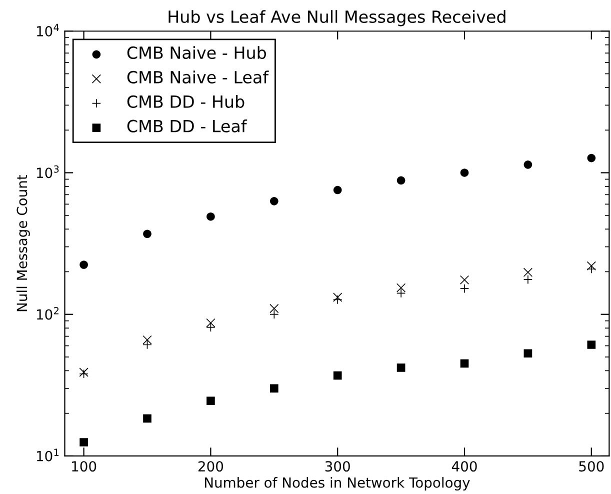 The height and width of the screenshot is (494, 611). What do you see at coordinates (337, 18) in the screenshot?
I see `chart-title: Hub vs Leaf Ave Null Messages Received` at bounding box center [337, 18].